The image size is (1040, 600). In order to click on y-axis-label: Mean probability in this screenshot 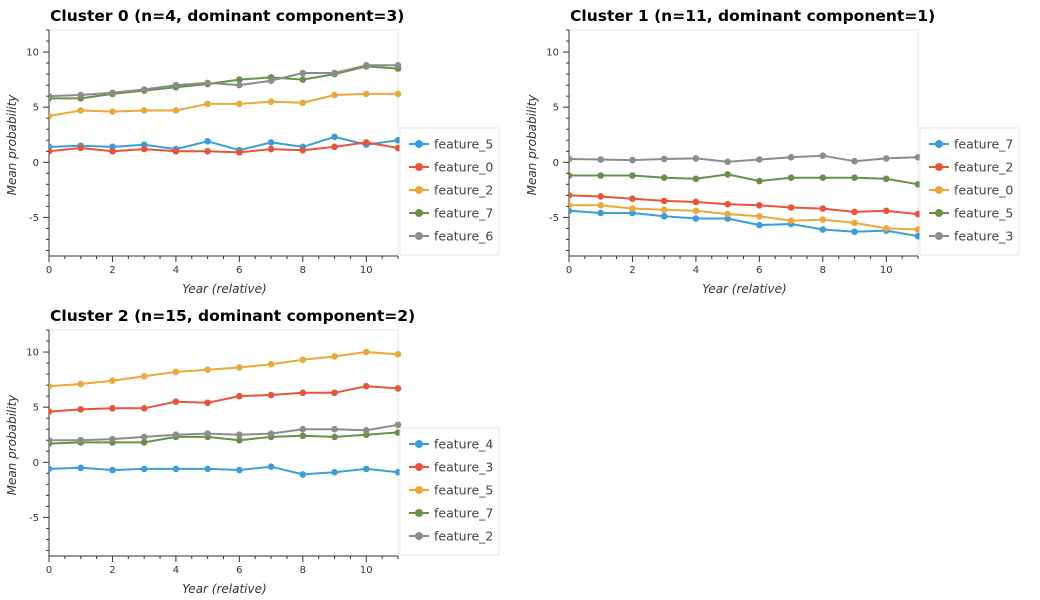, I will do `click(532, 145)`.